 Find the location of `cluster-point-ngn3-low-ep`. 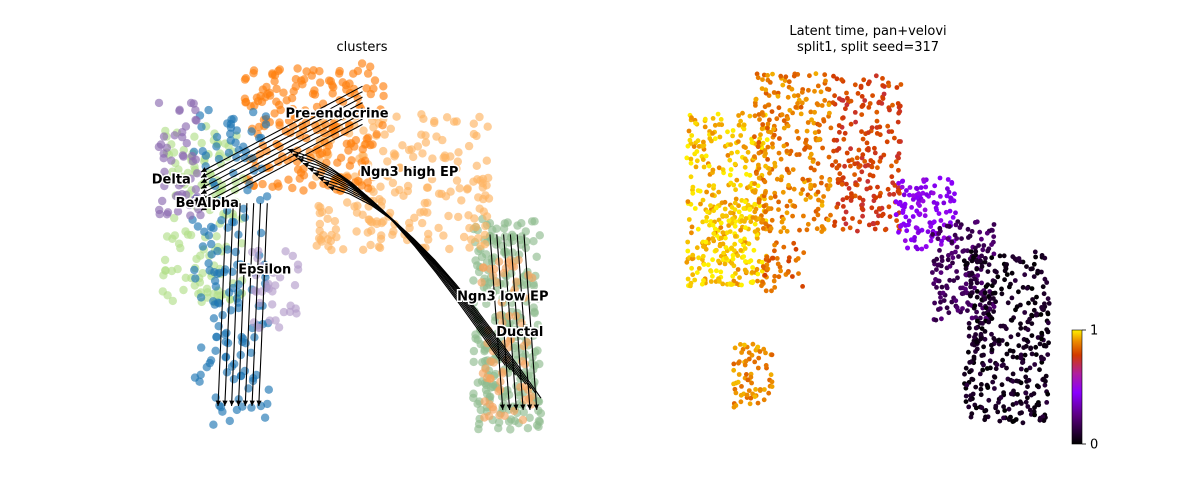

cluster-point-ngn3-low-ep is located at coordinates (502, 322).